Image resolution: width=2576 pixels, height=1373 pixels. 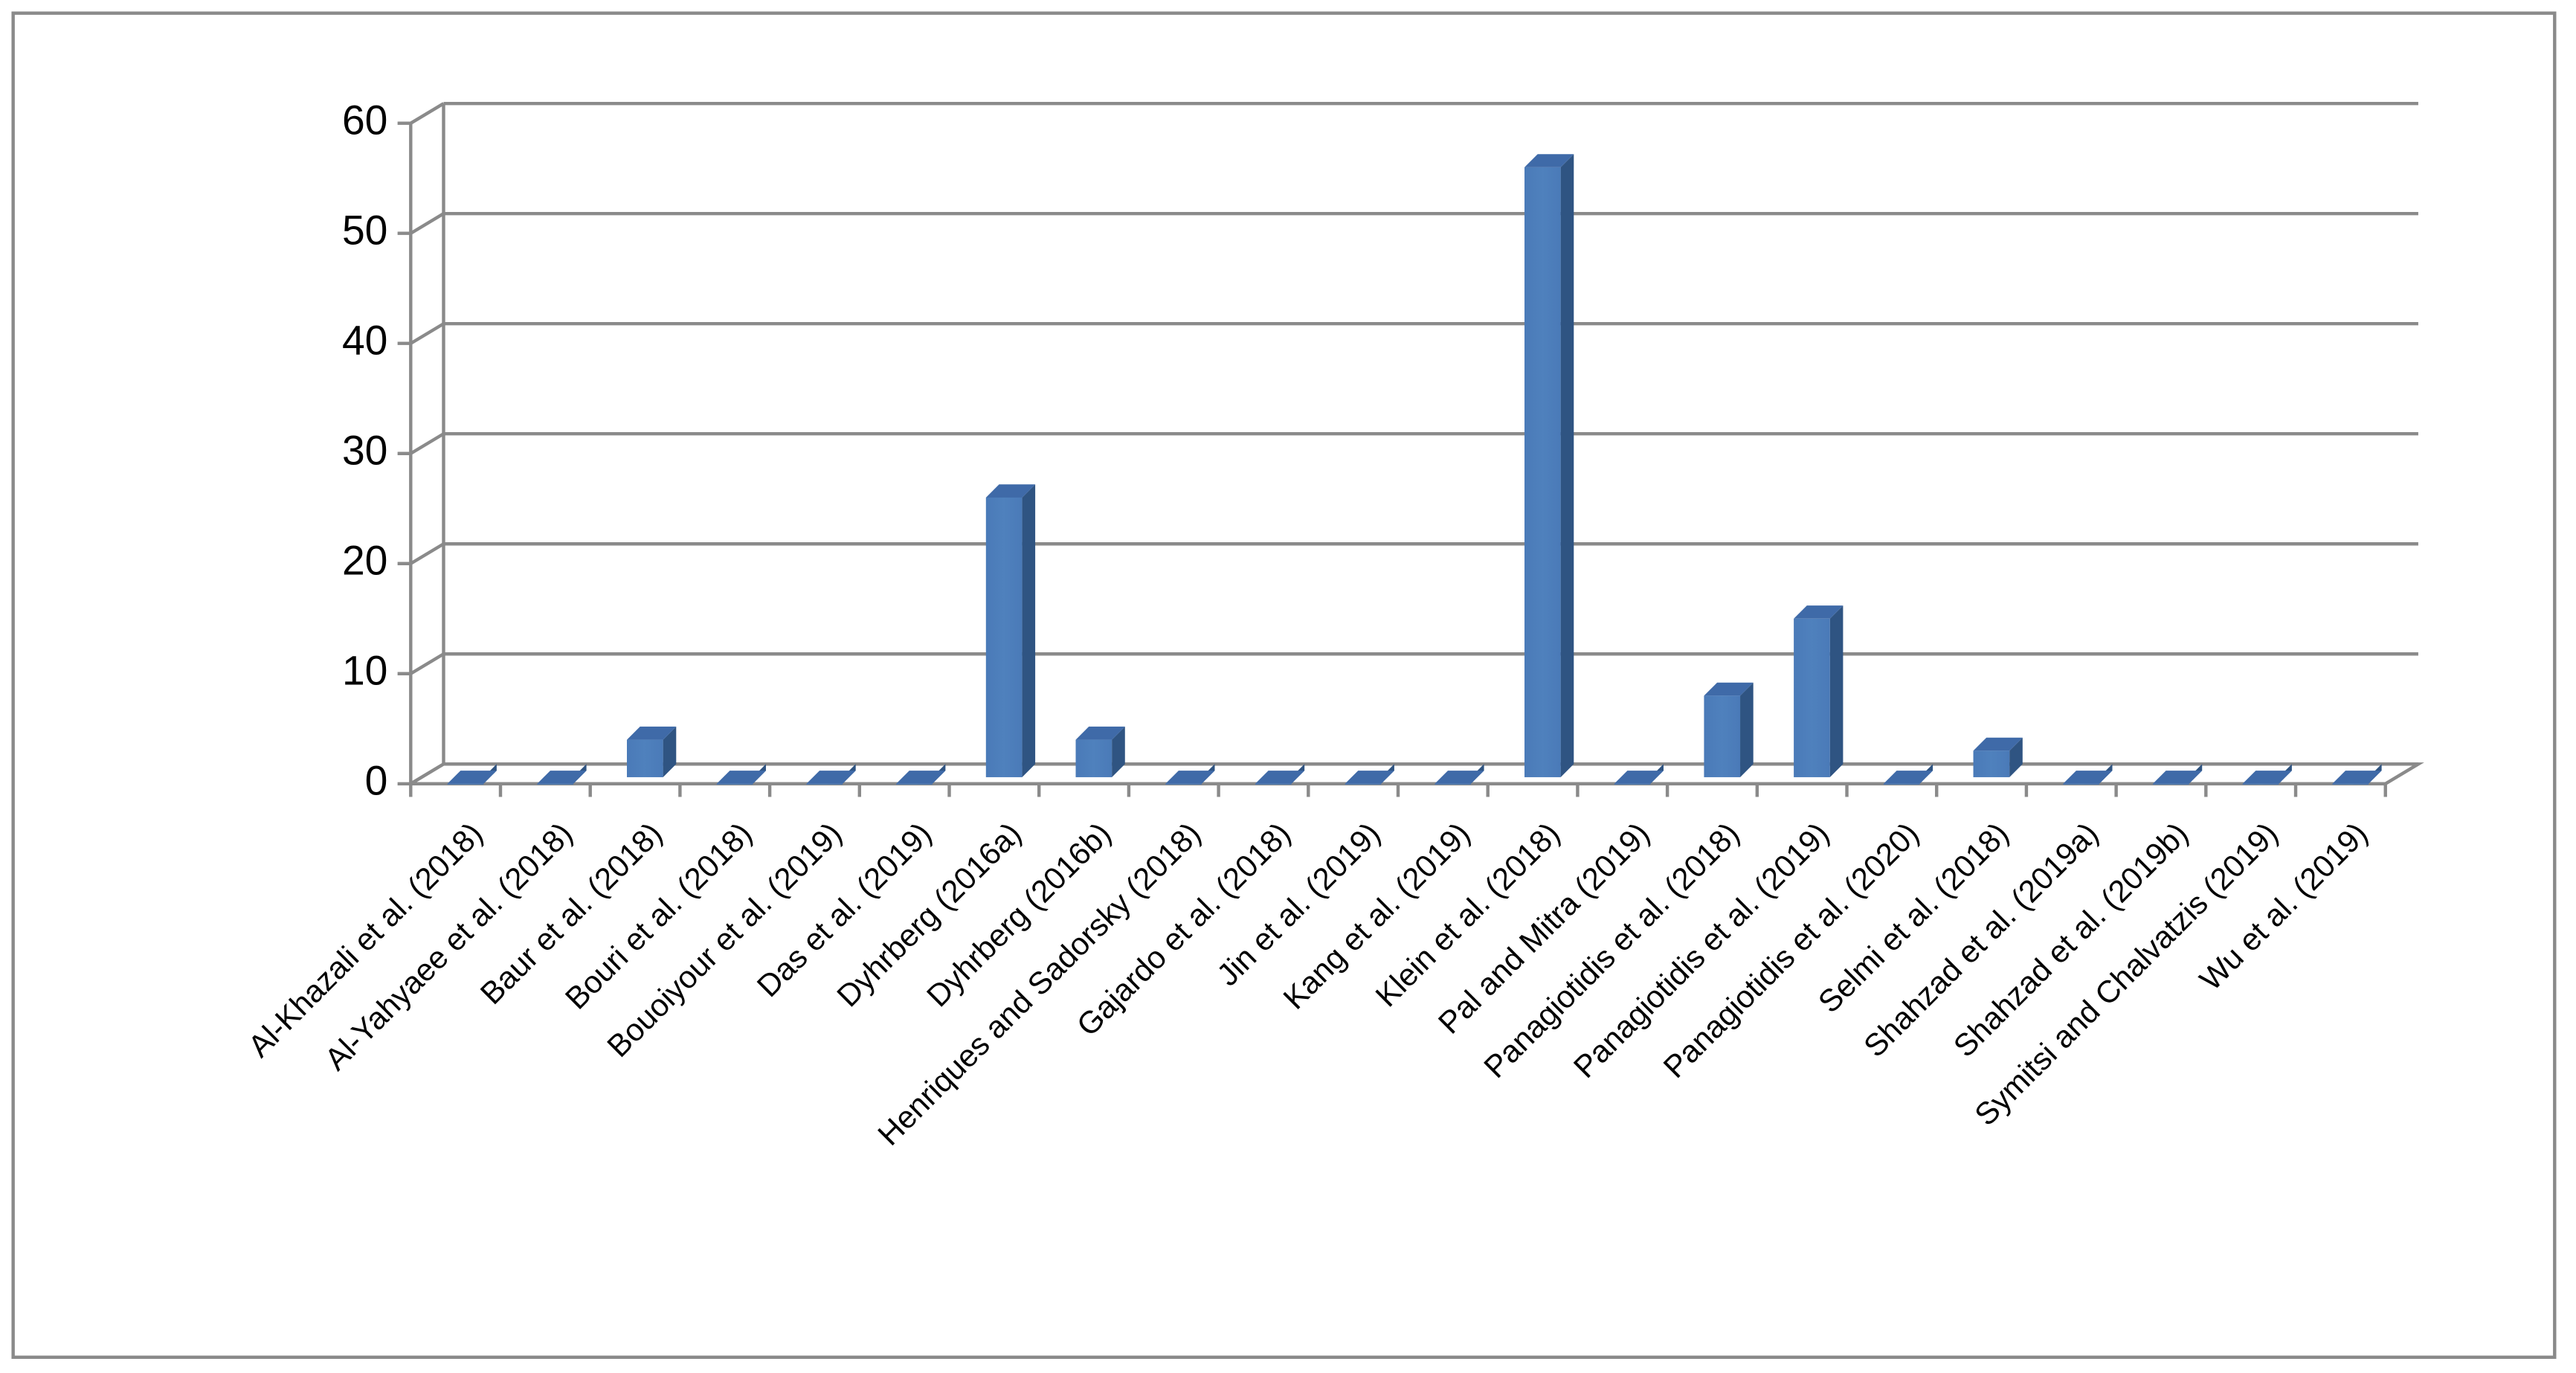 What do you see at coordinates (364, 670) in the screenshot?
I see `y-tick-label: 10` at bounding box center [364, 670].